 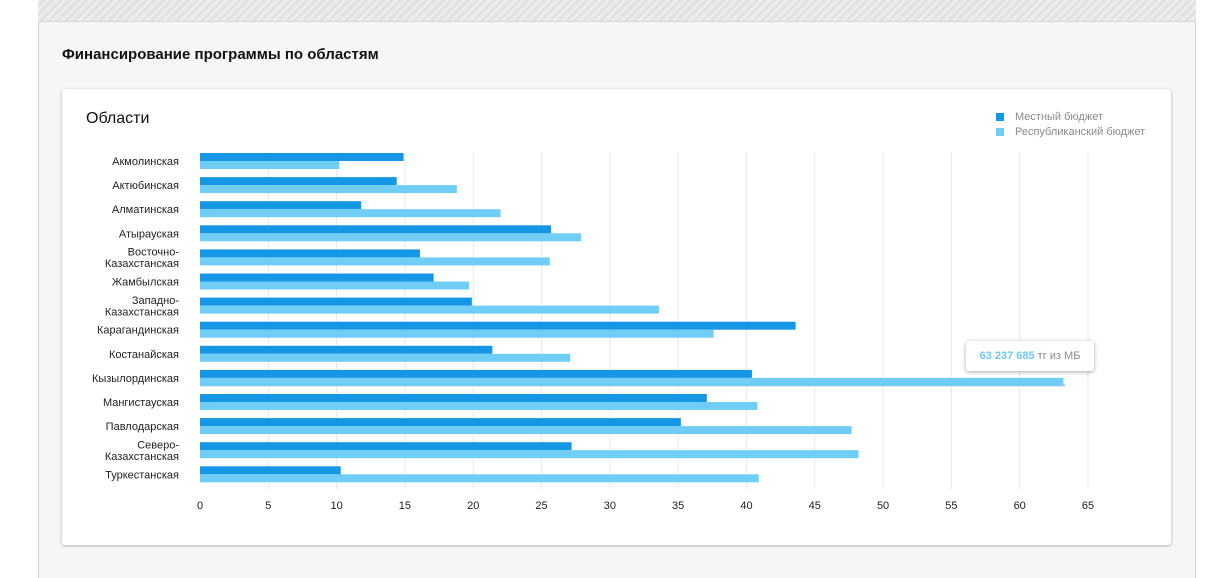 I want to click on tooltip-suffix: тг из МБ, so click(x=1057, y=356).